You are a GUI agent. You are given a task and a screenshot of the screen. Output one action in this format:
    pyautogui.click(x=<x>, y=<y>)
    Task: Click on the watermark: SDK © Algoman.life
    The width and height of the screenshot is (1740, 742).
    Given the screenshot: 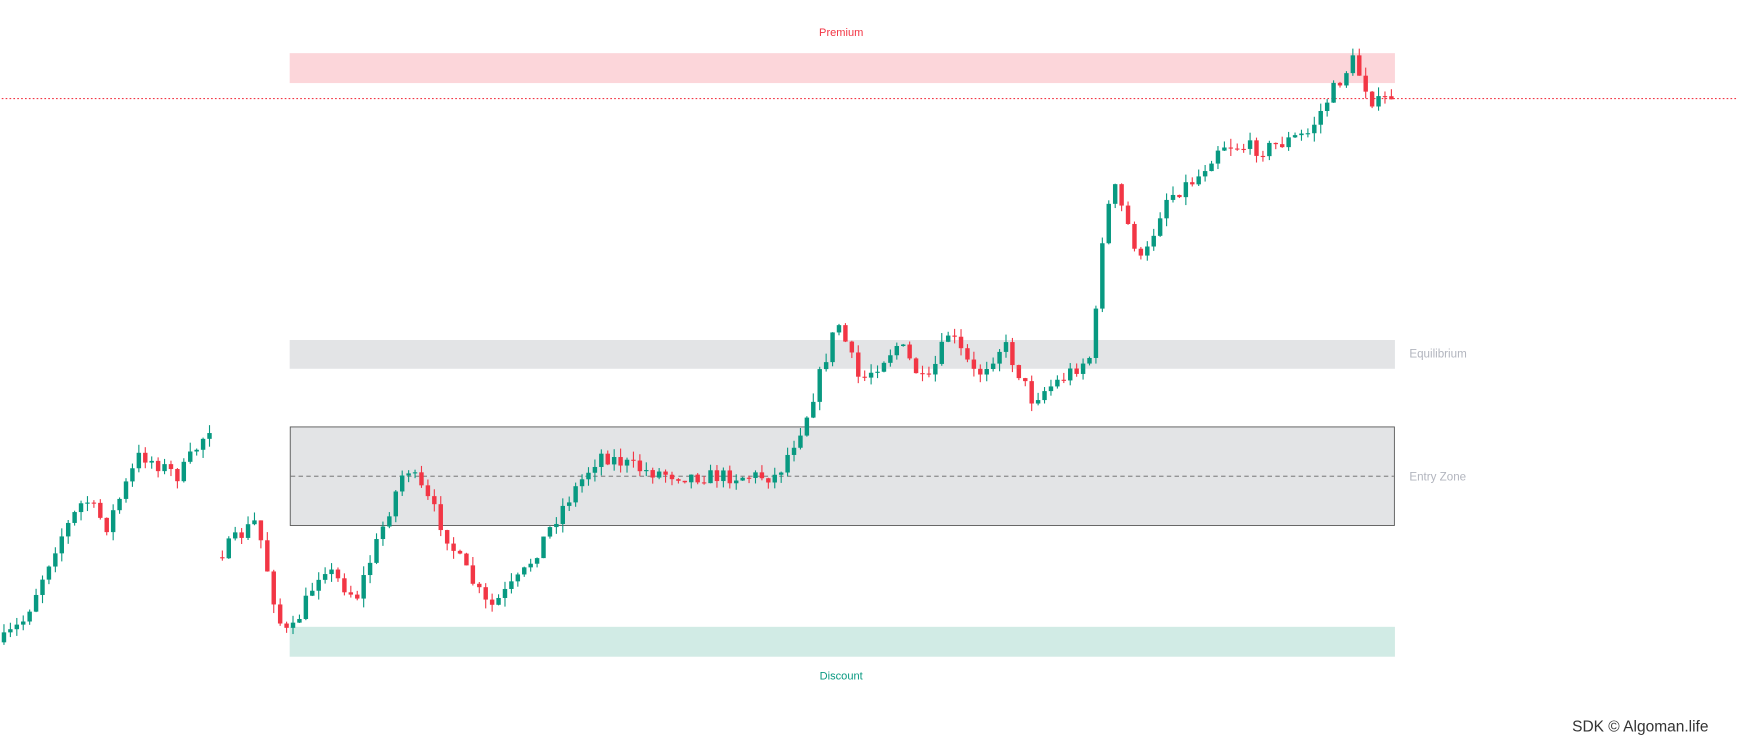 What is the action you would take?
    pyautogui.click(x=1640, y=727)
    